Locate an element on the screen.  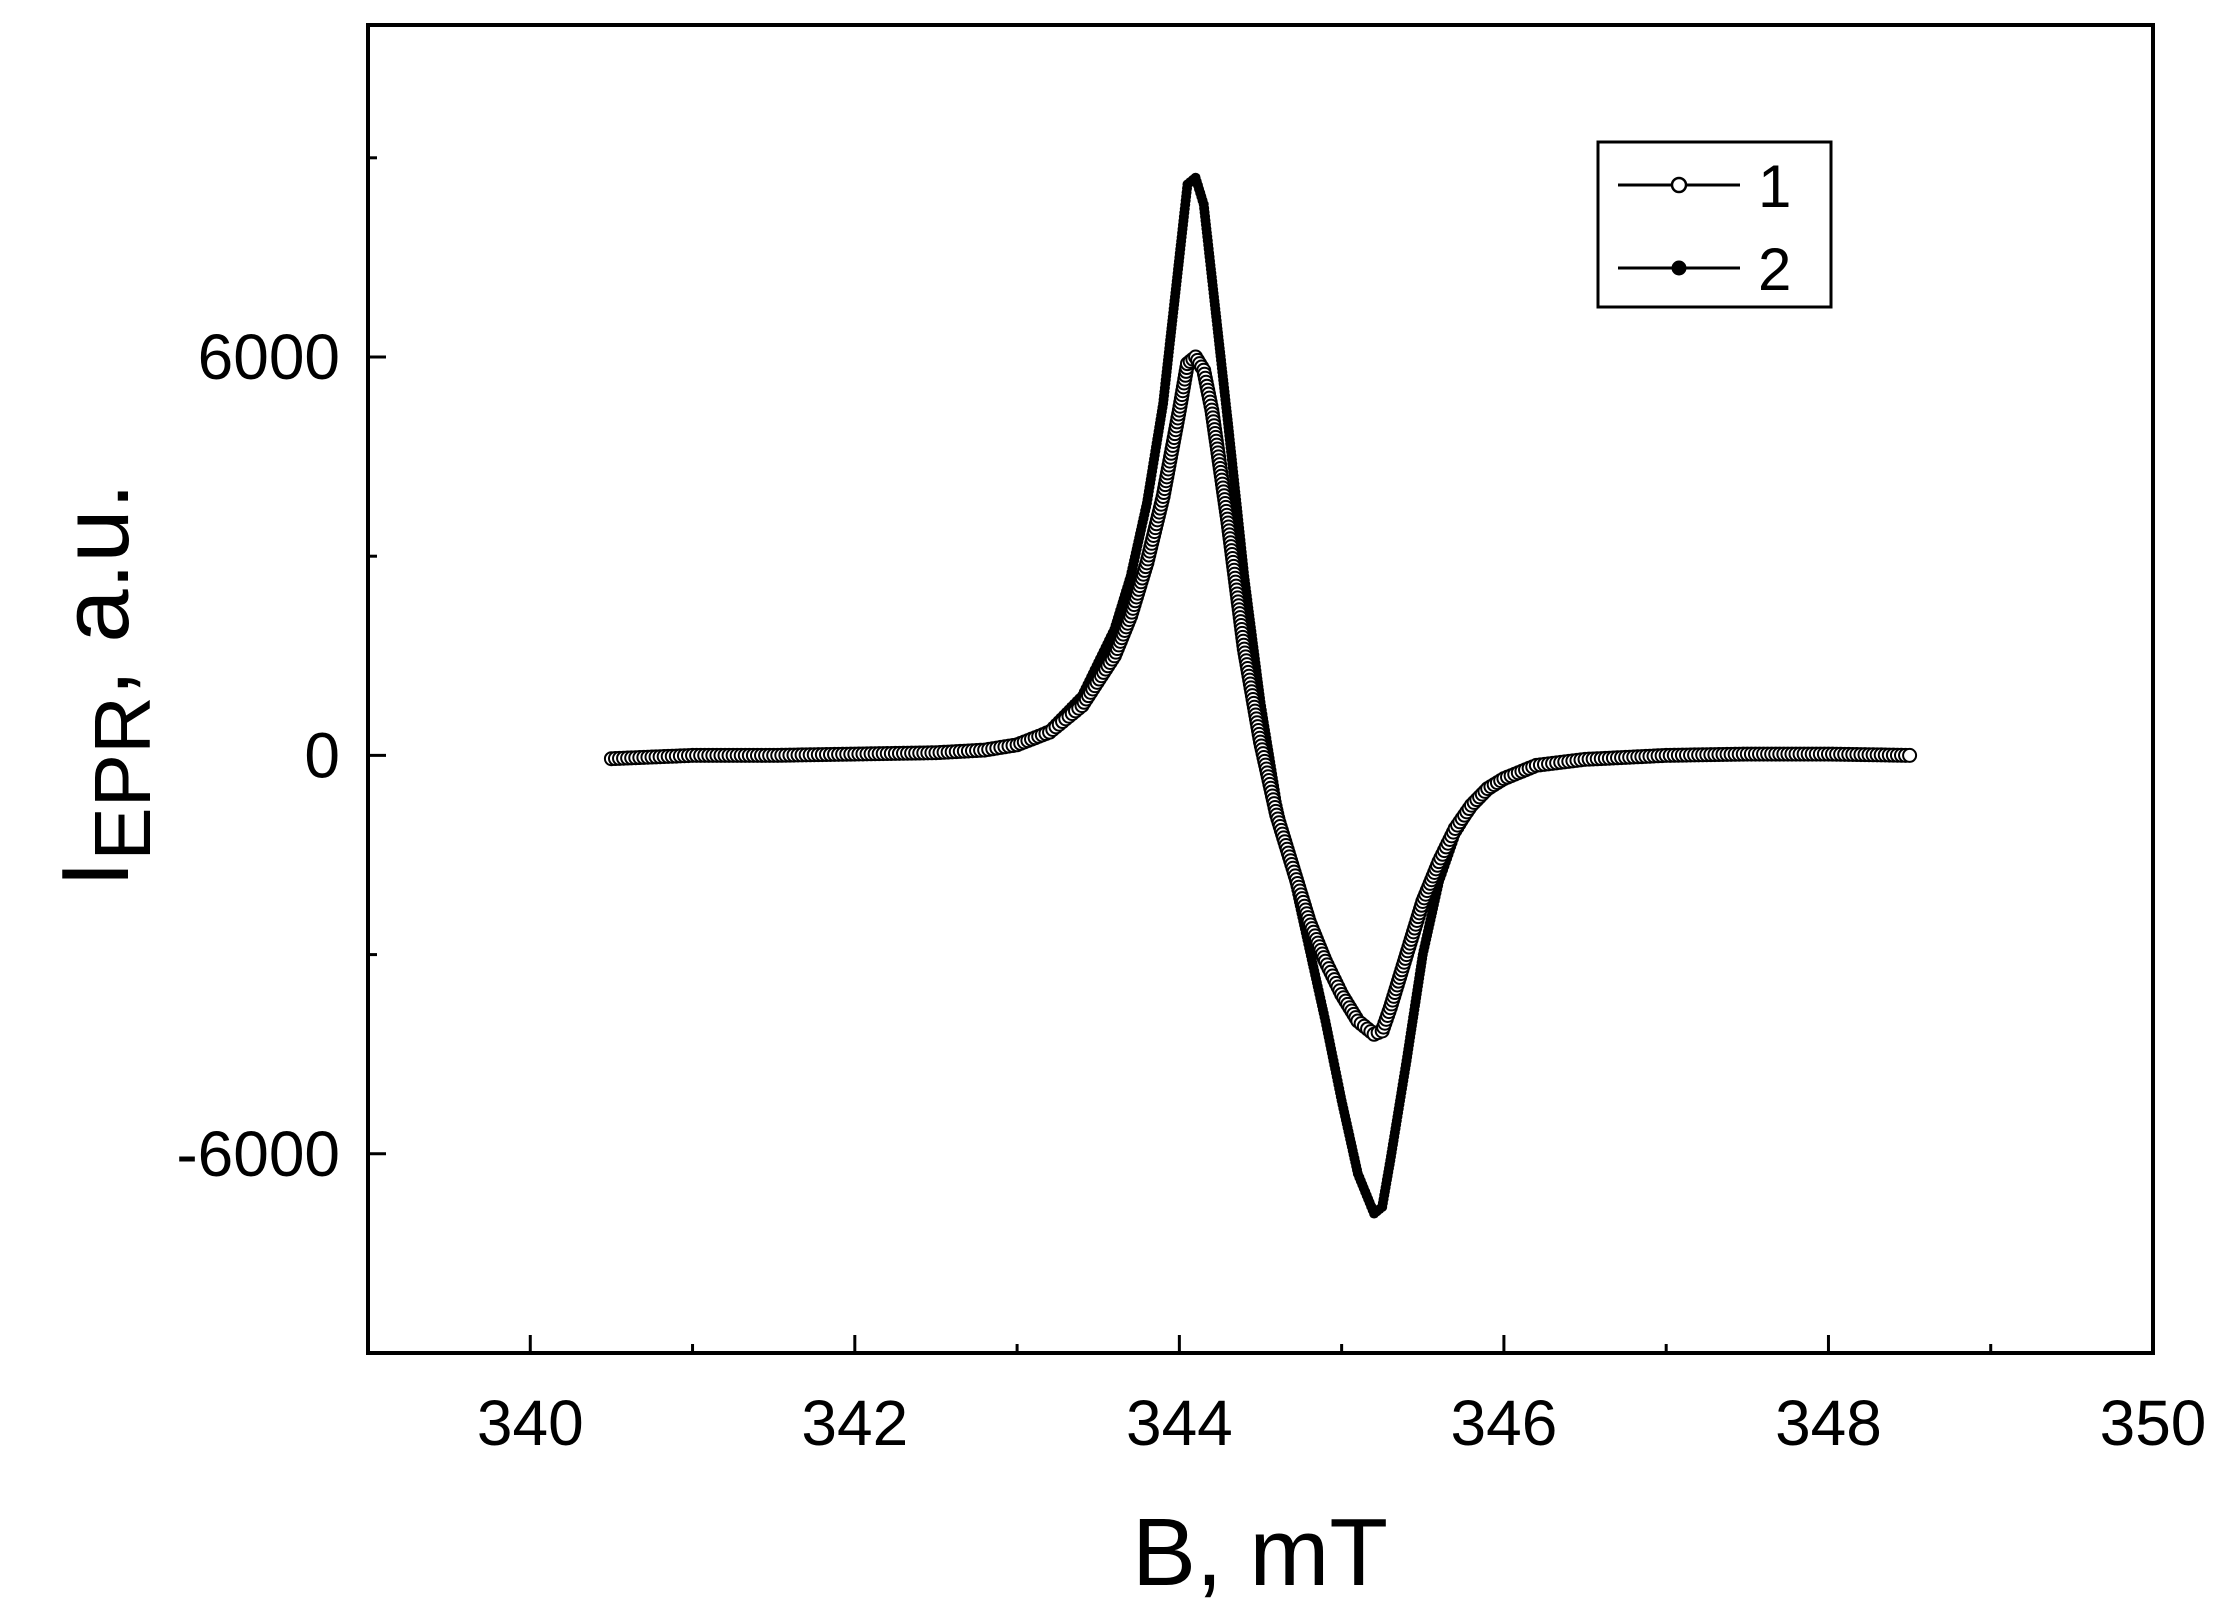
y-tick-label-1: 0 is located at coordinates (322, 755).